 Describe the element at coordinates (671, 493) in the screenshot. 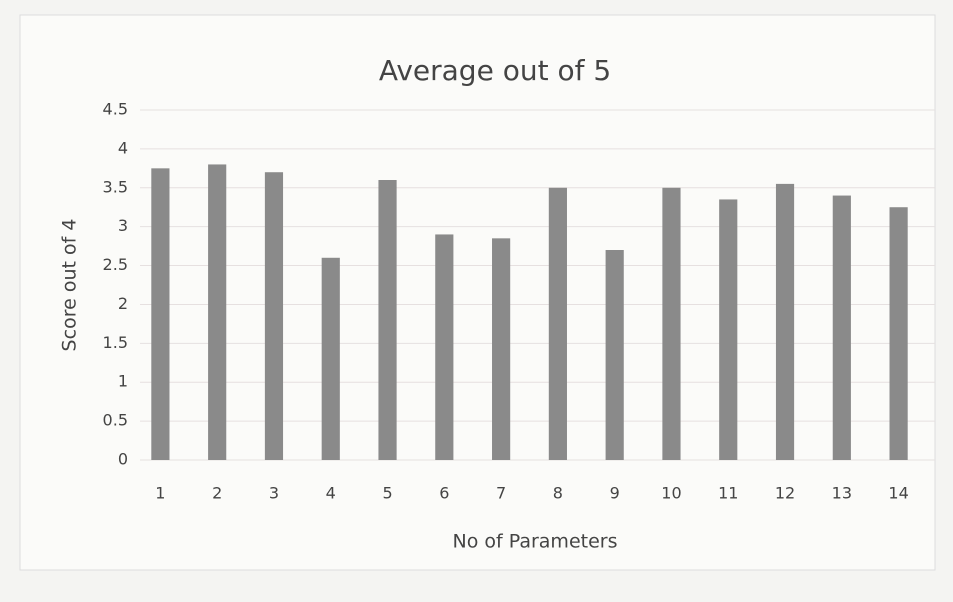

I see `x-tick-label: 10` at that location.